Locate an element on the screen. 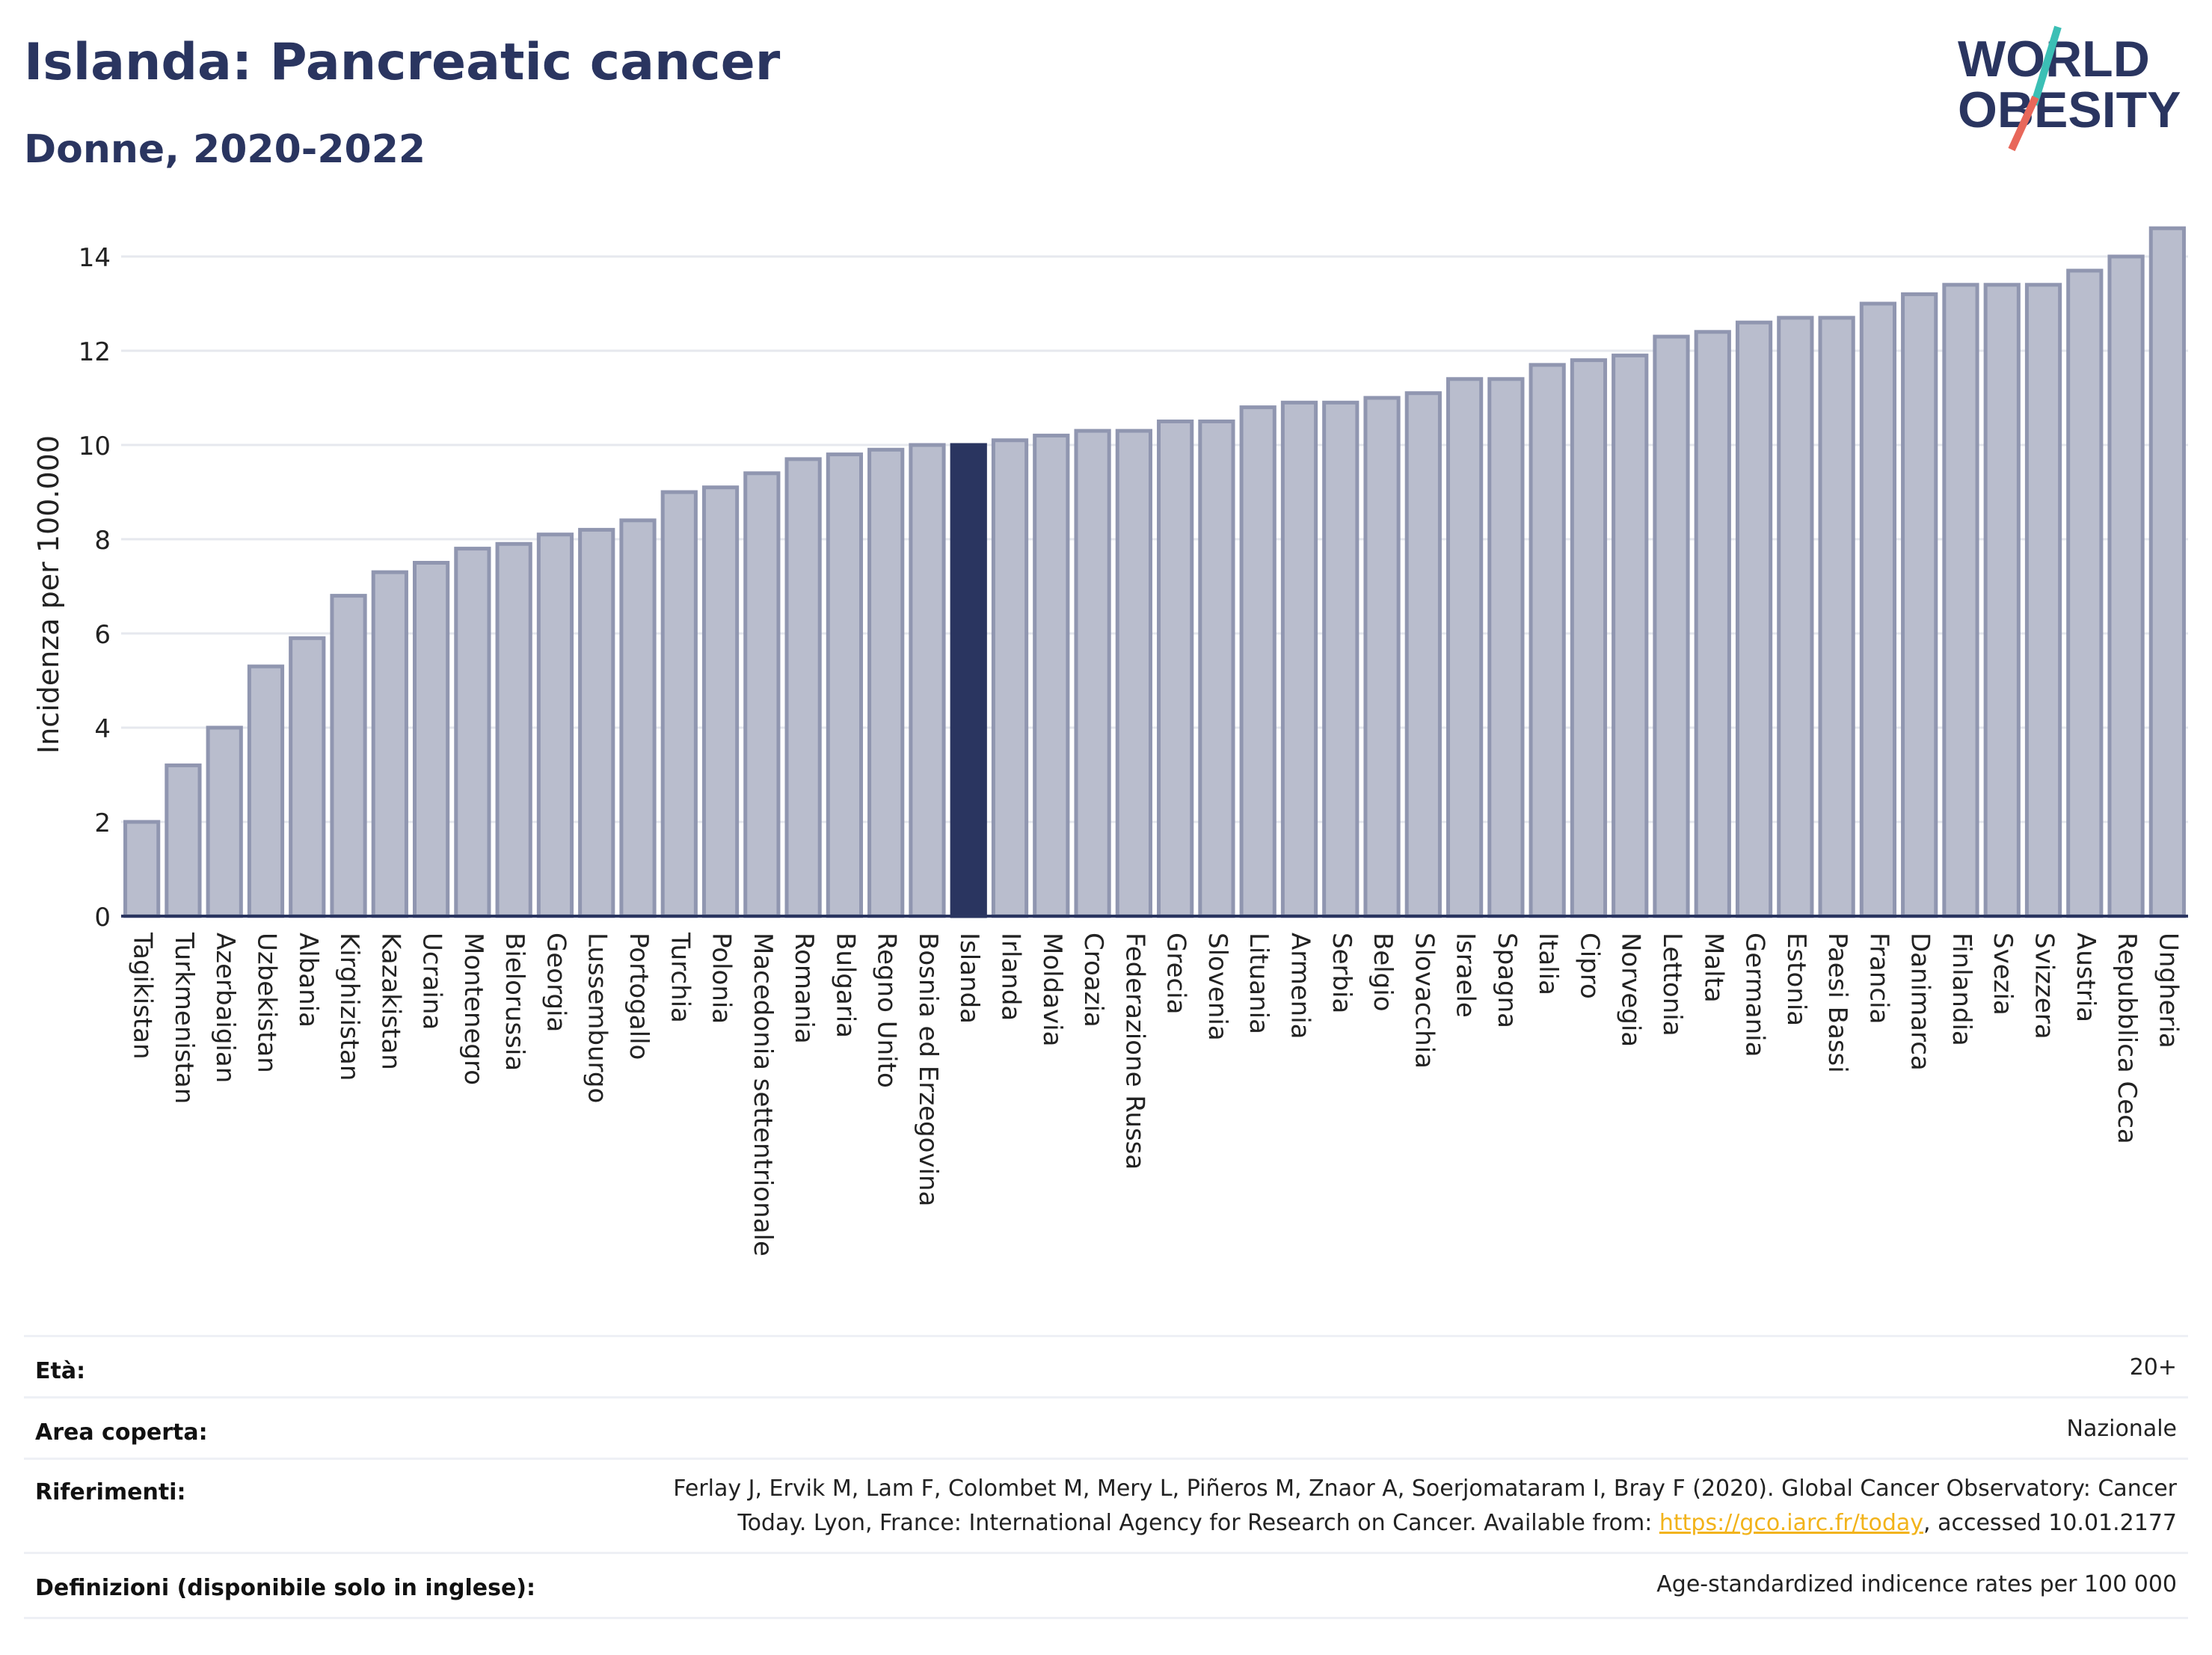 This screenshot has width=2212, height=1655. bar-slovacchia is located at coordinates (1423, 654).